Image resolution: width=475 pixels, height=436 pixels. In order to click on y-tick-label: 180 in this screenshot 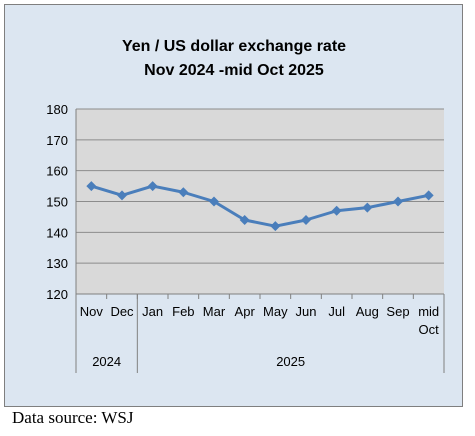, I will do `click(57, 109)`.